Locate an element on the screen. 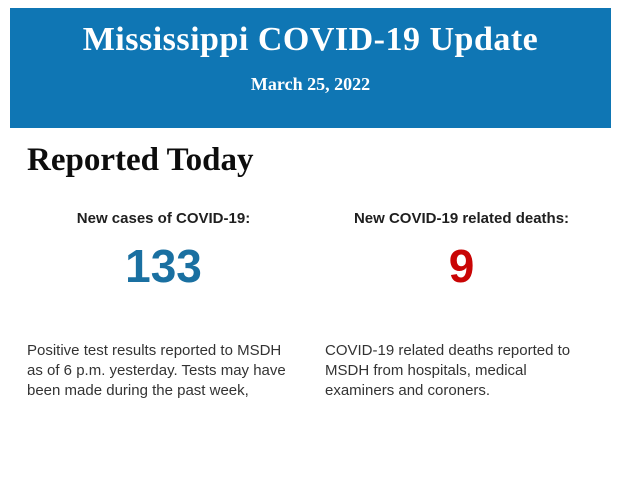 This screenshot has width=620, height=483. section-heading: Reported Today is located at coordinates (140, 160).